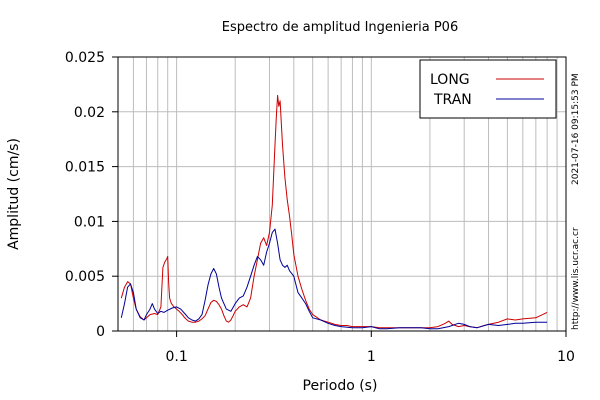  Describe the element at coordinates (450, 80) in the screenshot. I see `legend-label-long: LONG` at that location.